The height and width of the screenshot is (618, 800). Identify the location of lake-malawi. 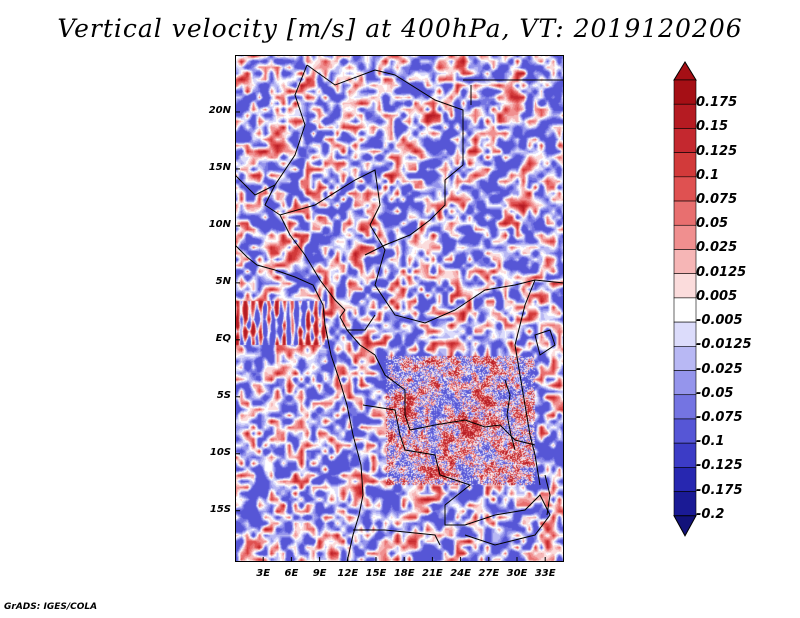
(547, 495).